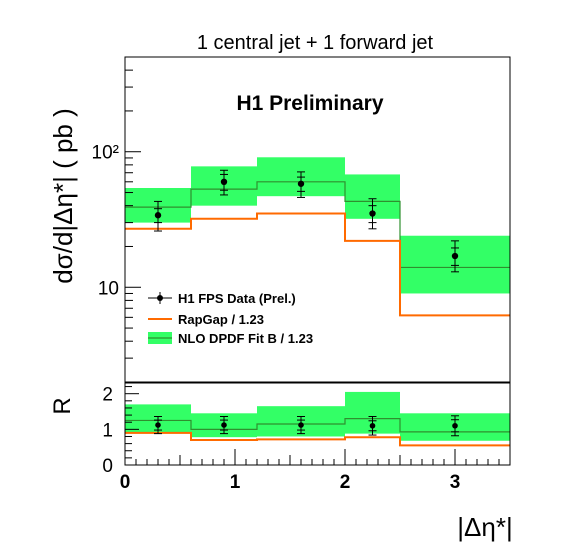  What do you see at coordinates (455, 482) in the screenshot?
I see `x-tick-label-3: 3` at bounding box center [455, 482].